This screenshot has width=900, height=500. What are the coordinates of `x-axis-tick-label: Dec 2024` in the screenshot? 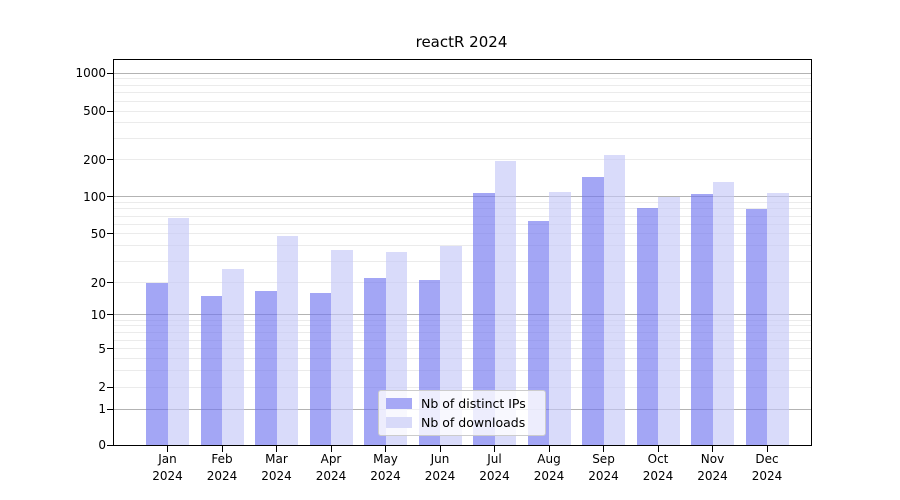 It's located at (767, 467).